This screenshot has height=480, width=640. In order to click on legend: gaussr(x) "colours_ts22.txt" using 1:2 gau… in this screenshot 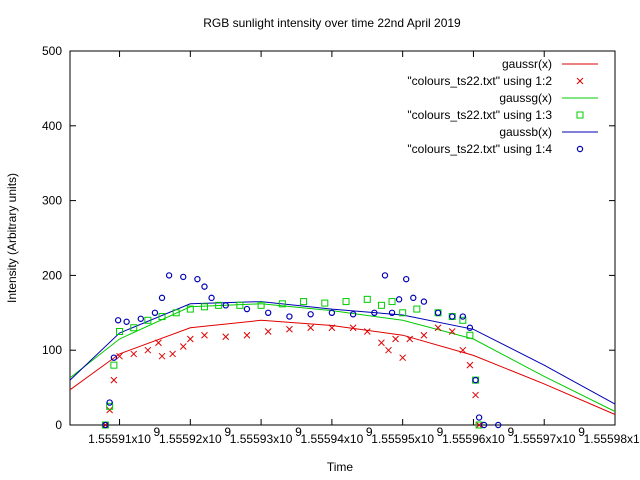, I will do `click(502, 106)`.